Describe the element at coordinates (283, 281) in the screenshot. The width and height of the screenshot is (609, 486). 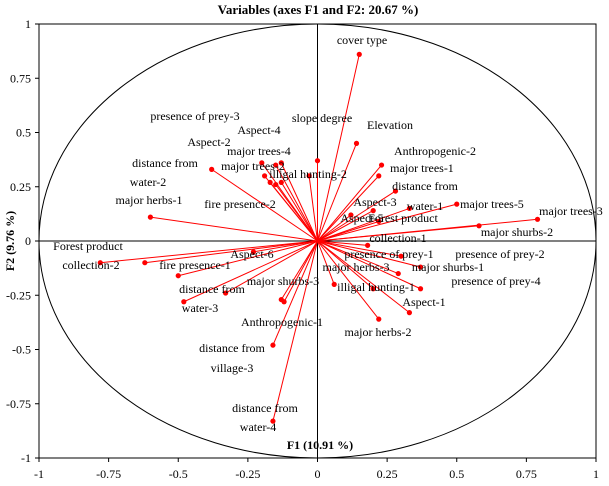
I see `variable-label: major shurbs-3` at that location.